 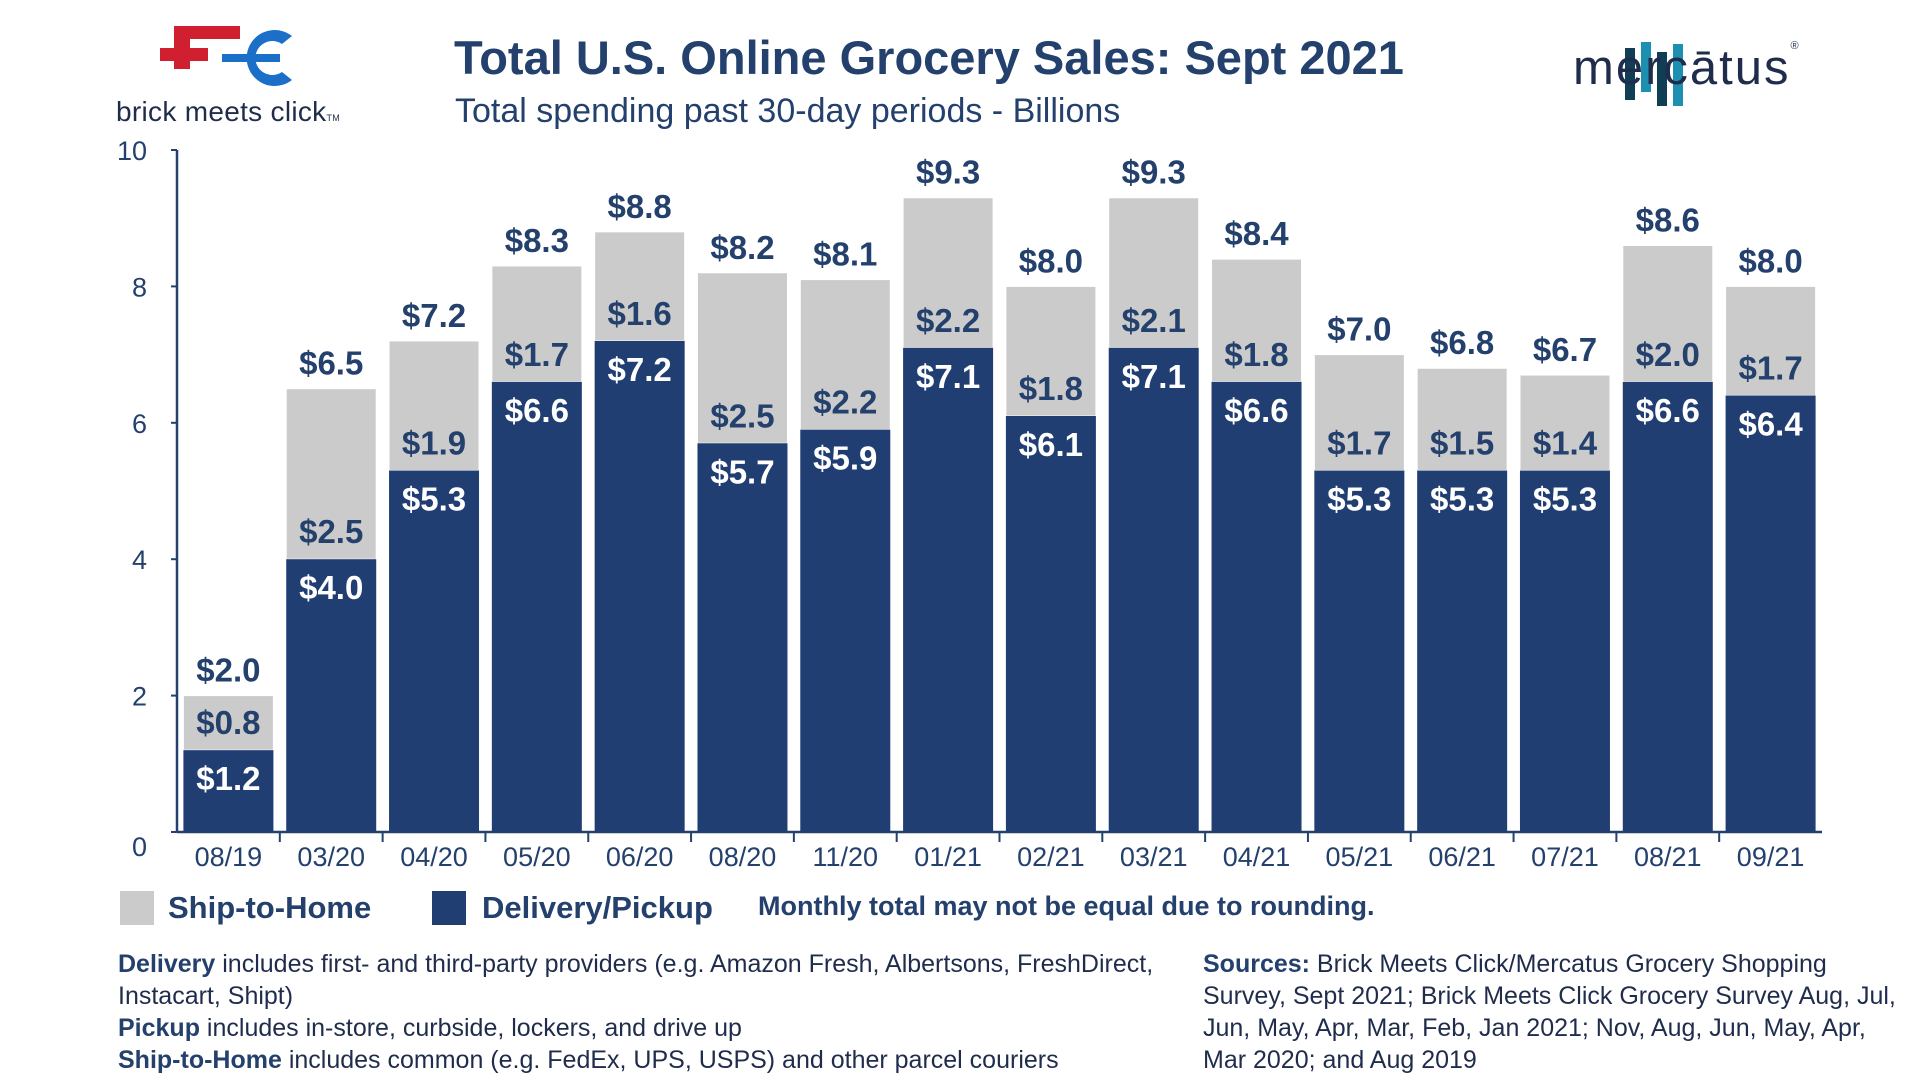 What do you see at coordinates (846, 857) in the screenshot?
I see `x-tick-label: 11/20` at bounding box center [846, 857].